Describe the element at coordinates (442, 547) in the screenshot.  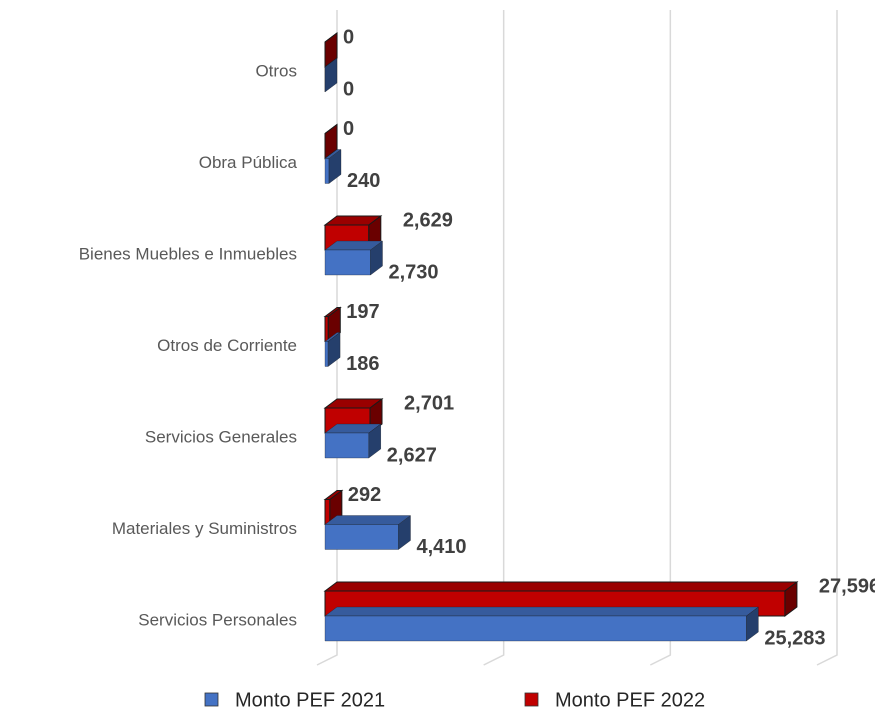
I see `value-label: 4,410` at that location.